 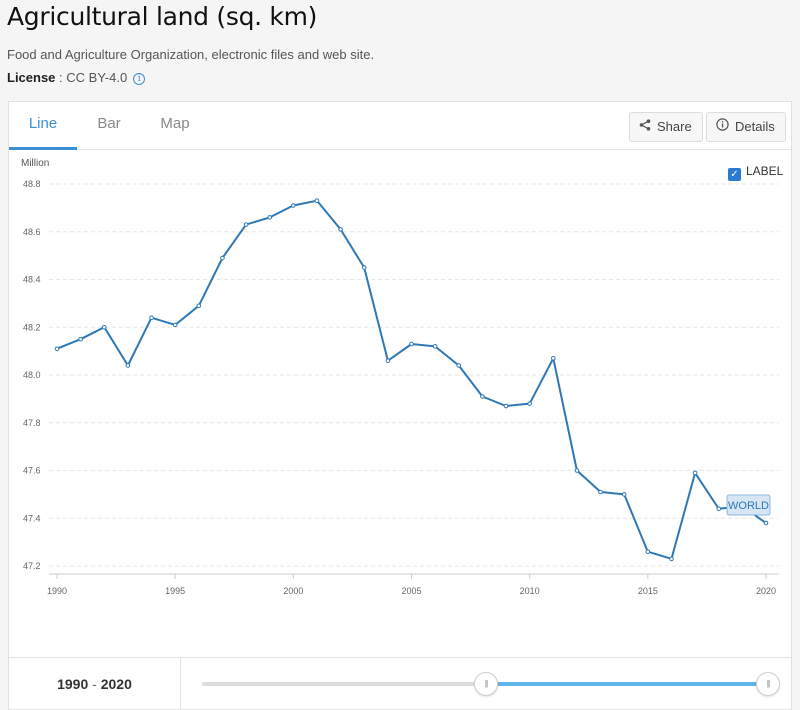 What do you see at coordinates (32, 280) in the screenshot?
I see `y-tick-label: 48.4` at bounding box center [32, 280].